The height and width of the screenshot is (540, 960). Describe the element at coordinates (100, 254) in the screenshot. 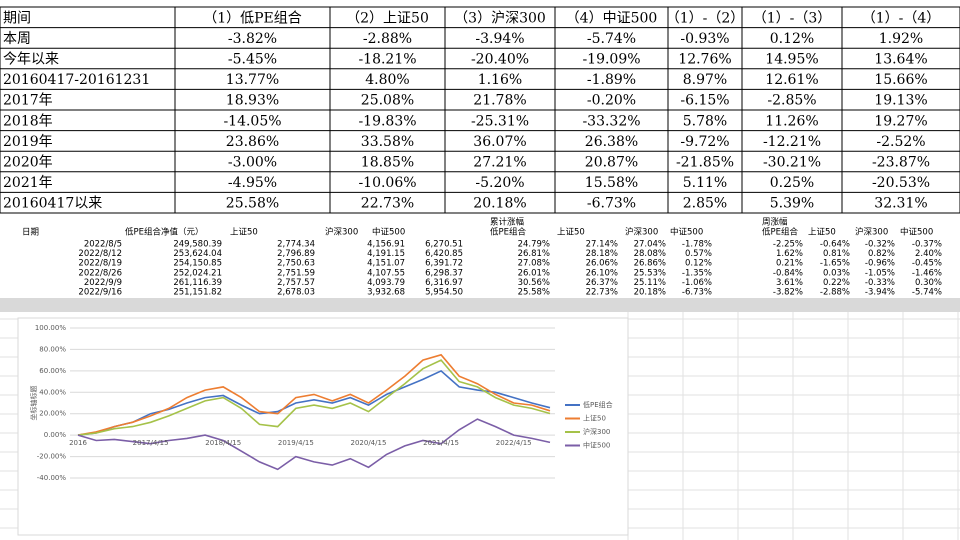

I see `sheet-cell: 2022/8/12` at that location.